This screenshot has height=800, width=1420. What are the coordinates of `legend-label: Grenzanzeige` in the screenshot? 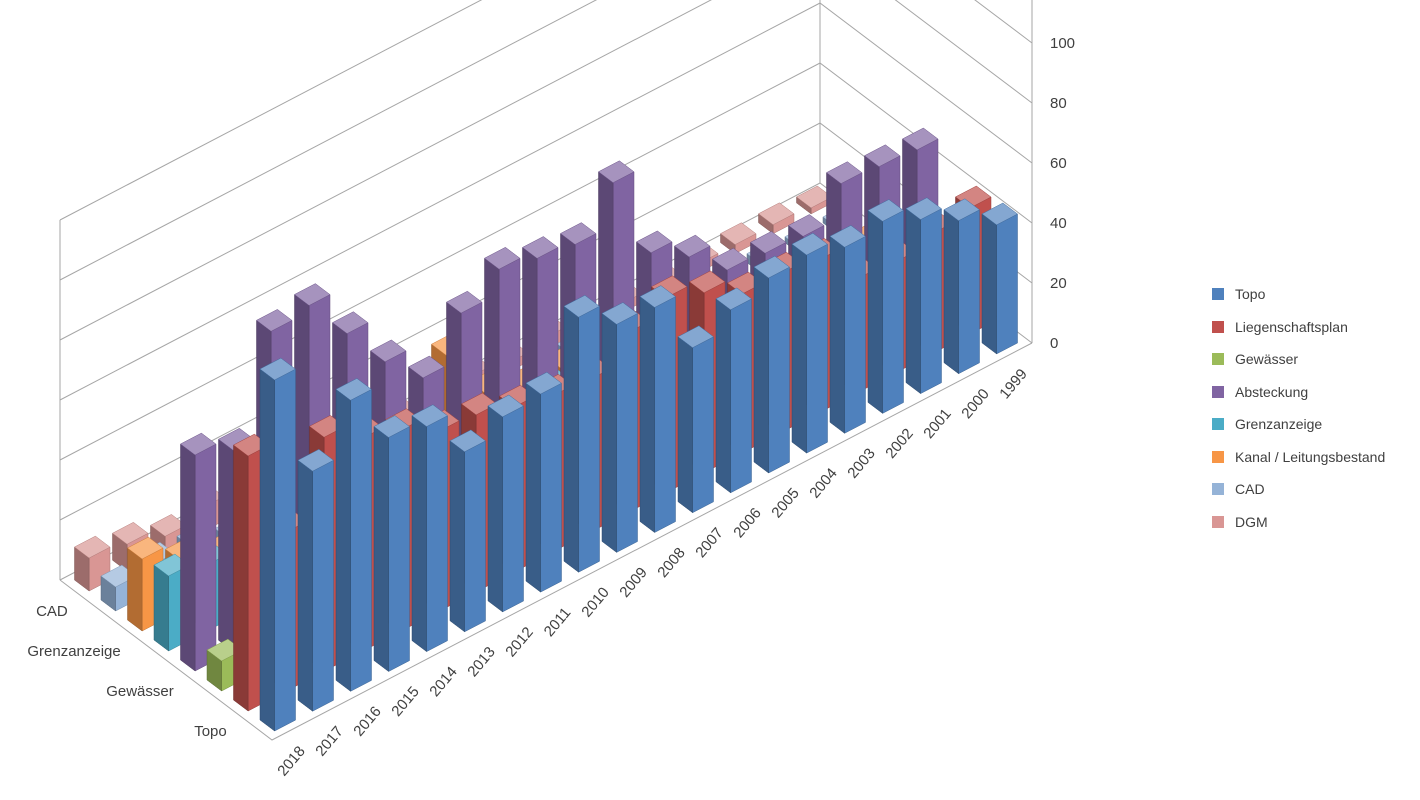 It's located at (1279, 424).